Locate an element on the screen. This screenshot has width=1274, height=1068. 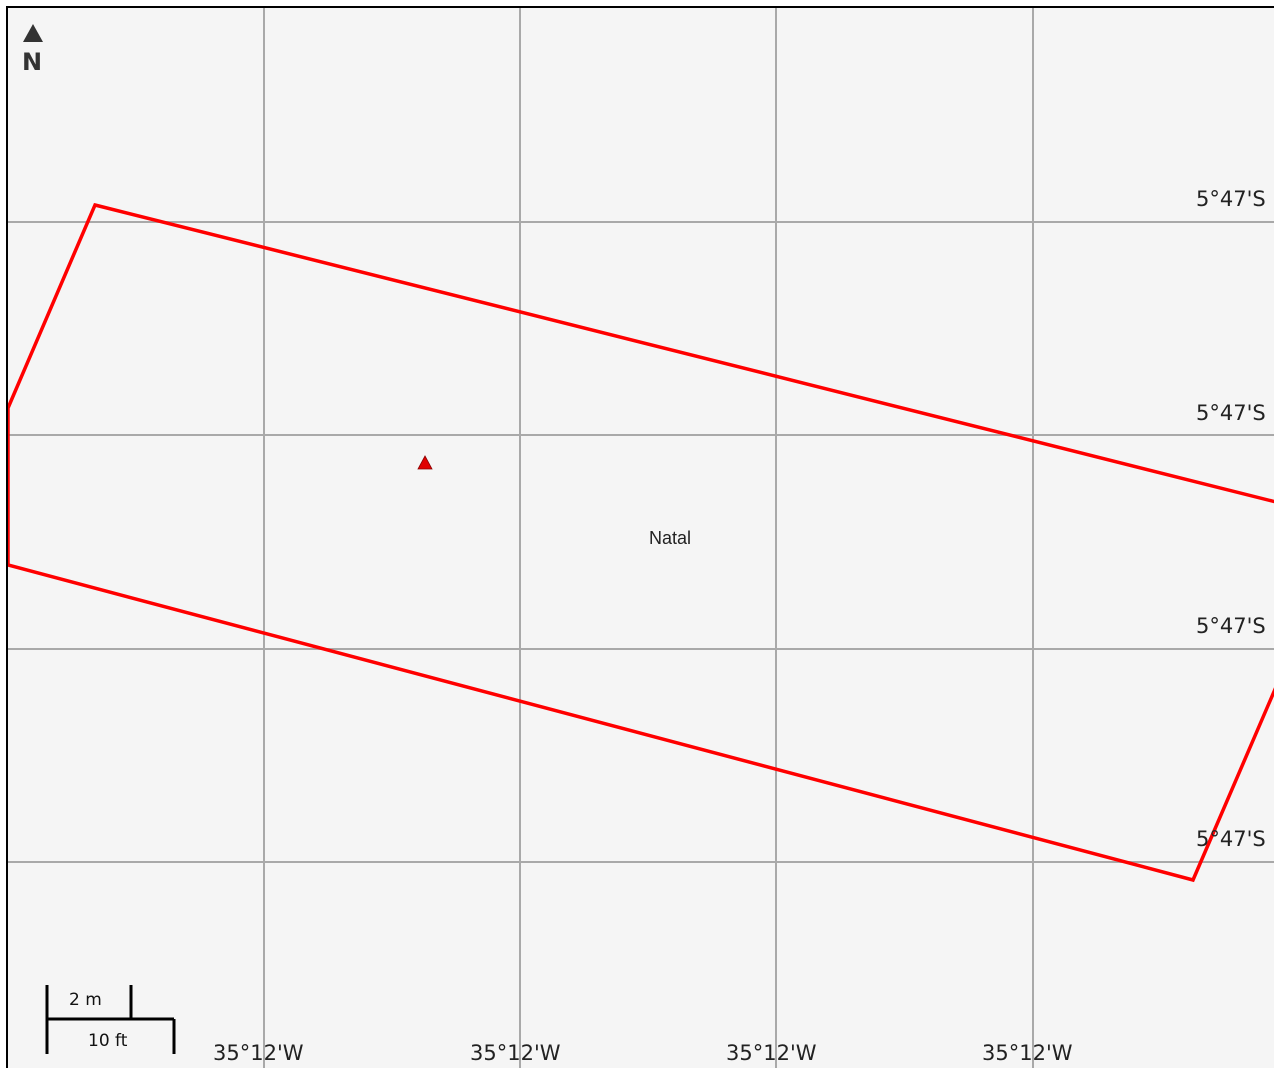
scale-bar: 2 m 10 ft is located at coordinates (110, 1019).